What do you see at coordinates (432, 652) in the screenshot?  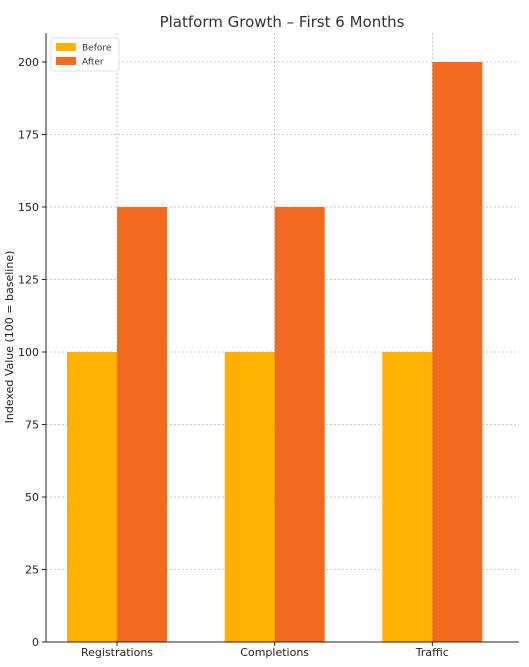 I see `x-tick-label: Traffic` at bounding box center [432, 652].